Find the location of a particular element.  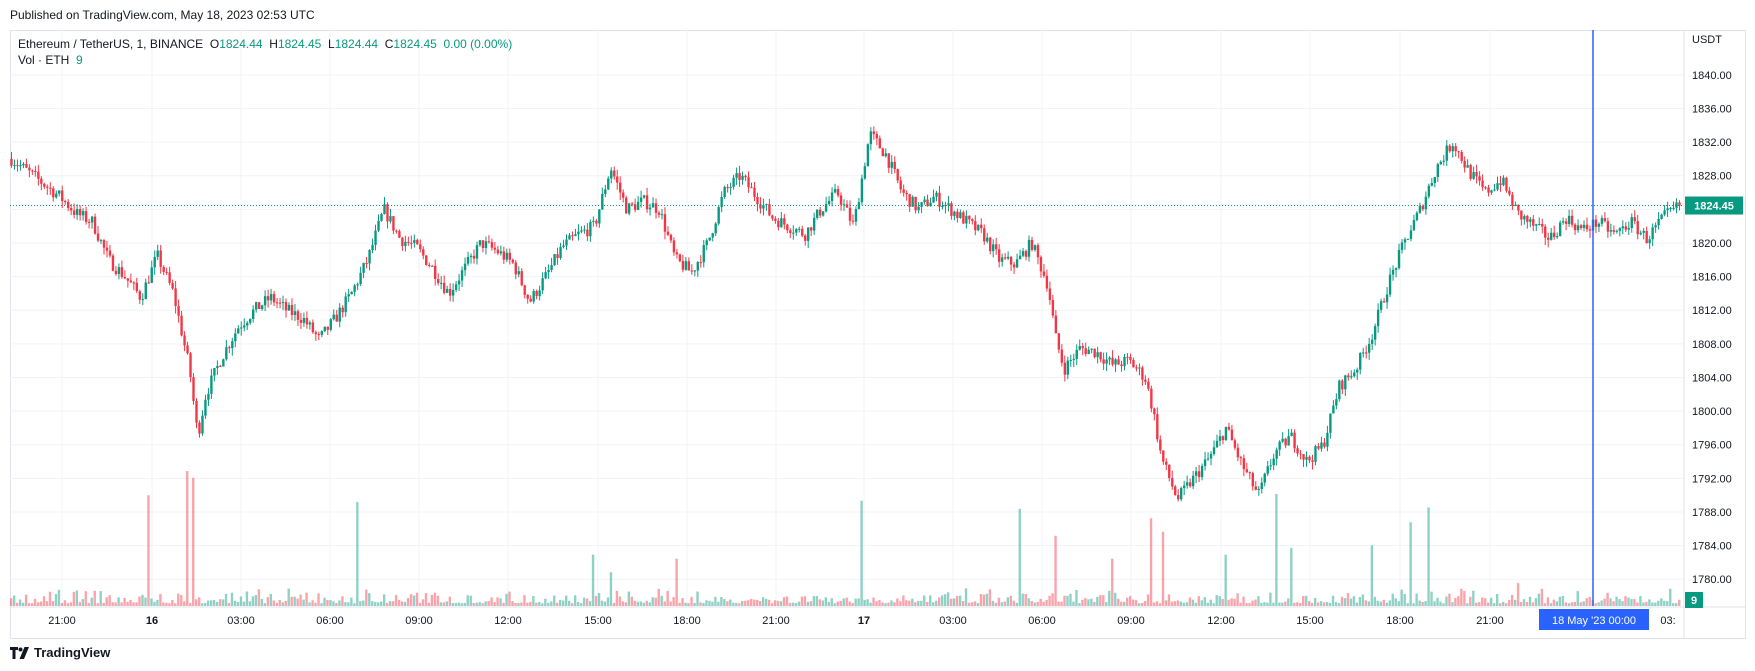

volume-label: Vol · ETH is located at coordinates (44, 60).